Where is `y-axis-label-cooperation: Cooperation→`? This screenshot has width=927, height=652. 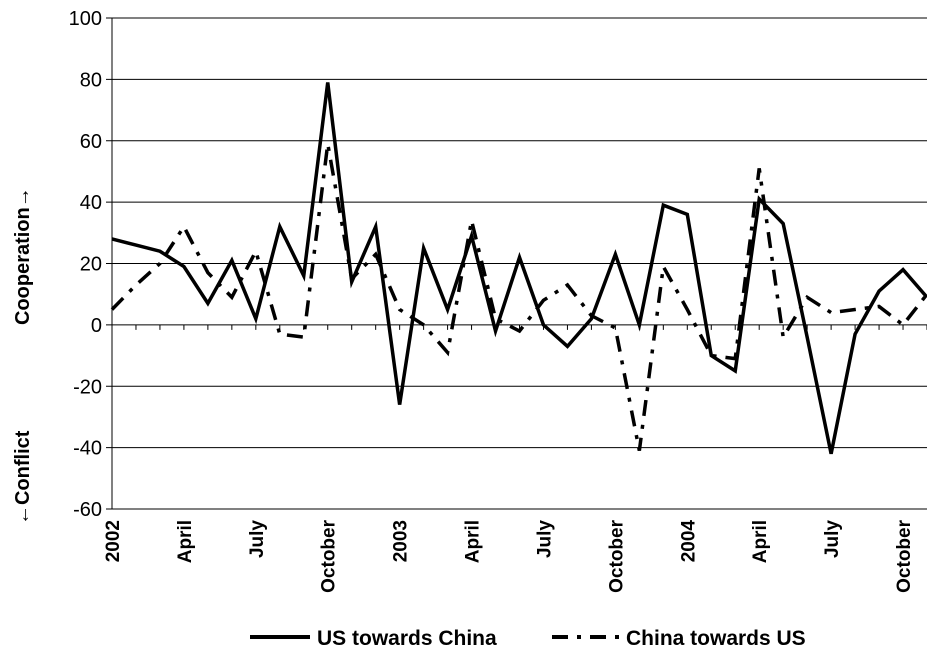 y-axis-label-cooperation: Cooperation→ is located at coordinates (23, 256).